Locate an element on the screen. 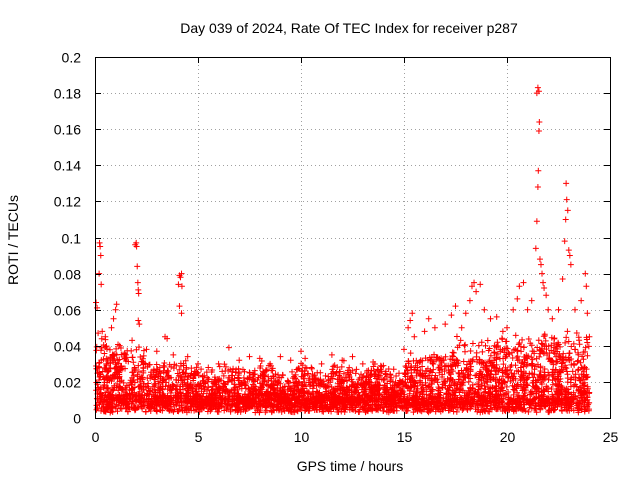 The height and width of the screenshot is (480, 640). y-tick-label: 0.04 is located at coordinates (67, 347).